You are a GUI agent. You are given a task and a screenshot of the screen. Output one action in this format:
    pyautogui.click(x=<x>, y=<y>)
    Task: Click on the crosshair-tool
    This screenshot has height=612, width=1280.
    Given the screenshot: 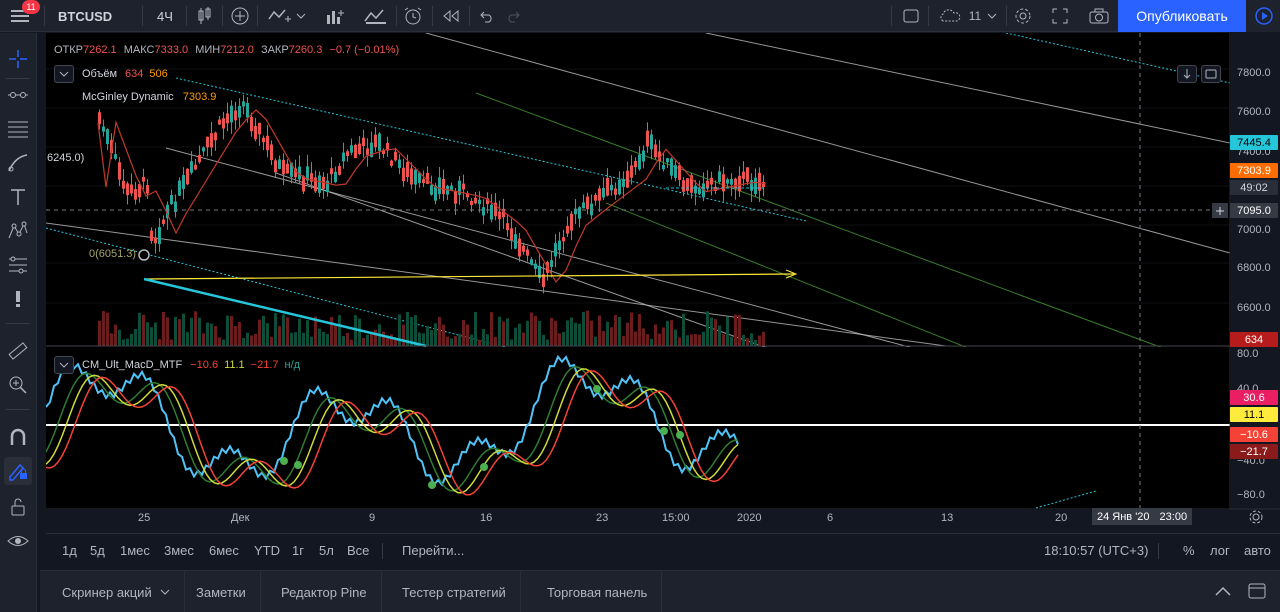 What is the action you would take?
    pyautogui.click(x=18, y=59)
    